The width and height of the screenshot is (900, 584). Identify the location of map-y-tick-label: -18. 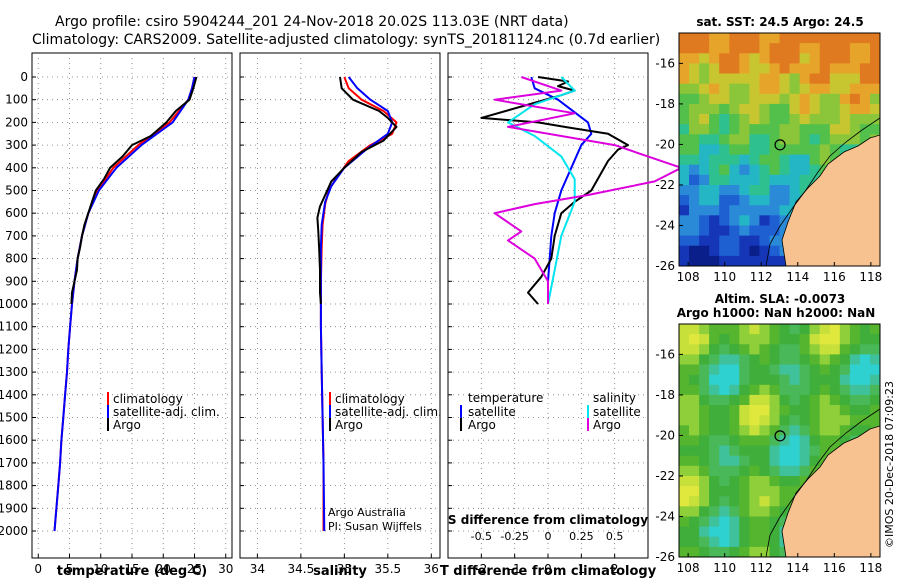
(665, 395).